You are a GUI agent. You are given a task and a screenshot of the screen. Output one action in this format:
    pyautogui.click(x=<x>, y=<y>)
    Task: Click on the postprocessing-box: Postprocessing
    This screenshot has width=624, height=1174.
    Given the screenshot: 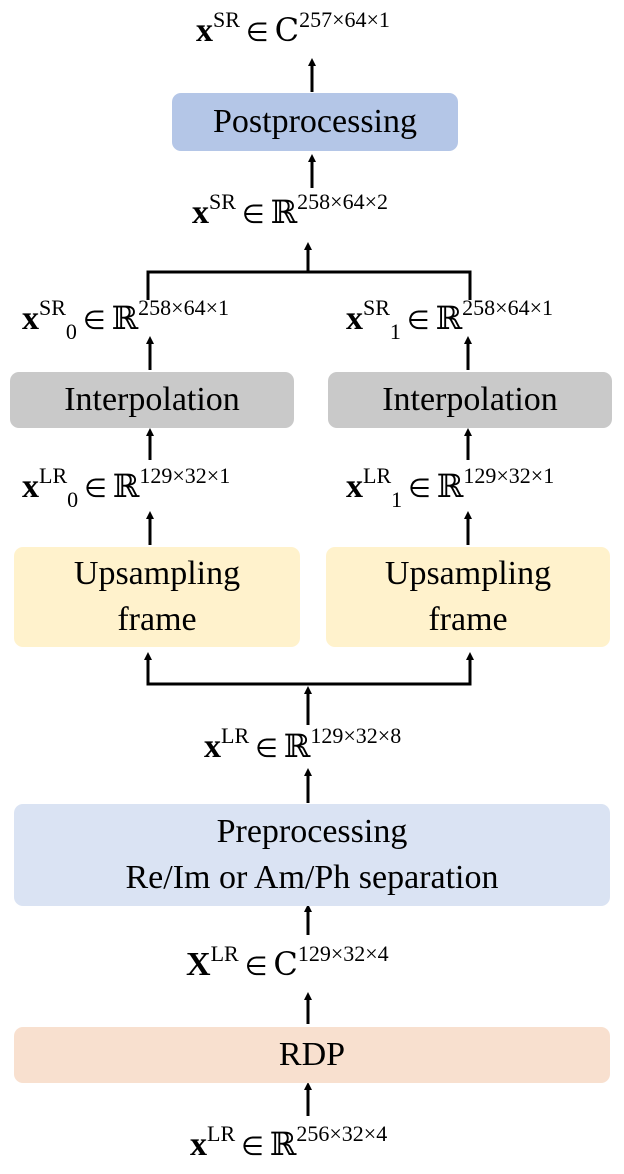 What is the action you would take?
    pyautogui.click(x=315, y=122)
    